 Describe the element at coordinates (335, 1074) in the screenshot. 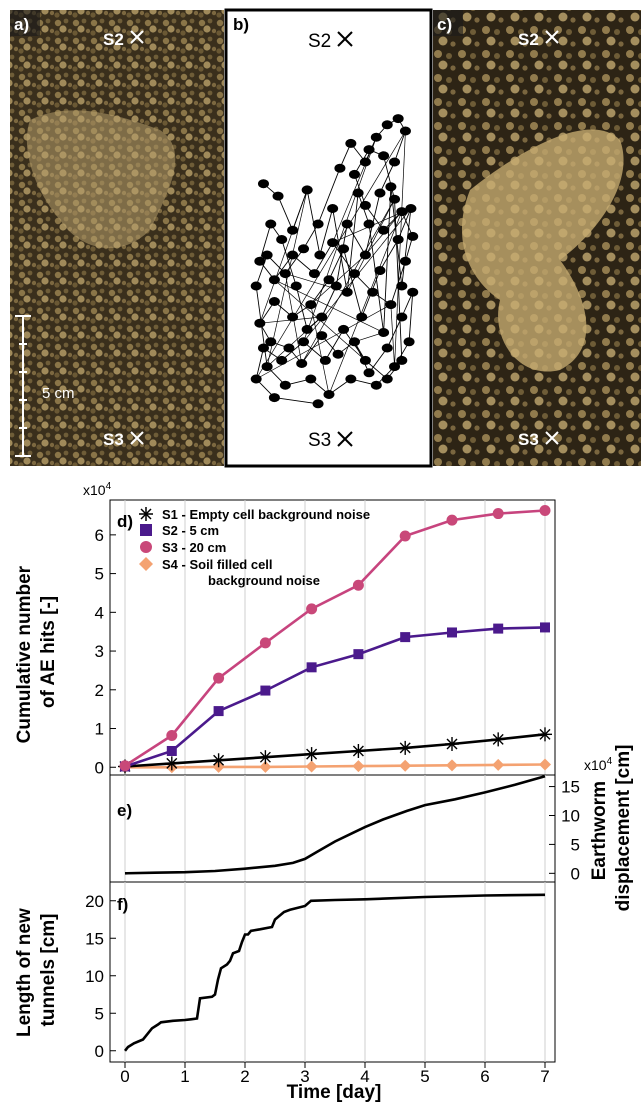

I see `chart-f-x-ticks: 0 1 2 3 4 5 6 7` at that location.